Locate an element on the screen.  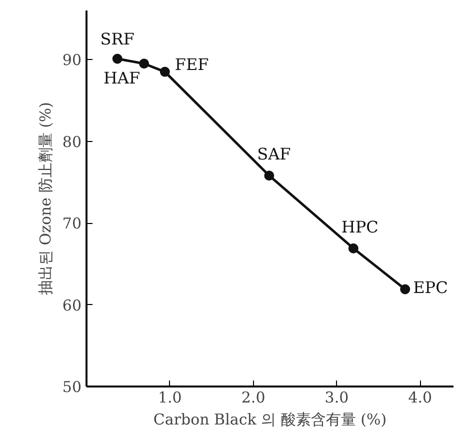
annotation: HPC is located at coordinates (359, 226).